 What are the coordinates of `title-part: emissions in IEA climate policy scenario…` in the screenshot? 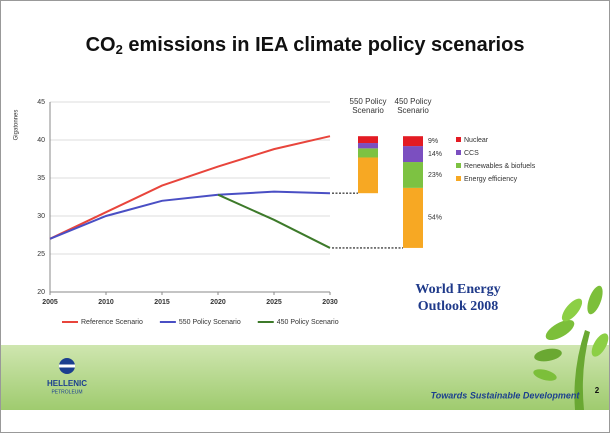 It's located at (324, 45).